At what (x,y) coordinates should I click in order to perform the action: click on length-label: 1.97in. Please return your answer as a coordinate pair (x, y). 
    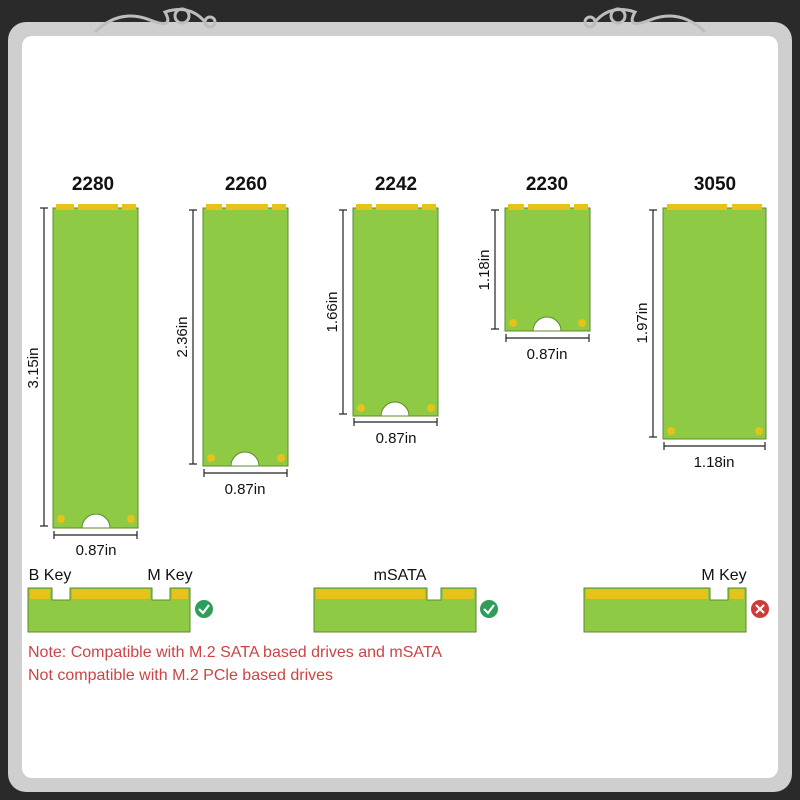
    Looking at the image, I should click on (642, 323).